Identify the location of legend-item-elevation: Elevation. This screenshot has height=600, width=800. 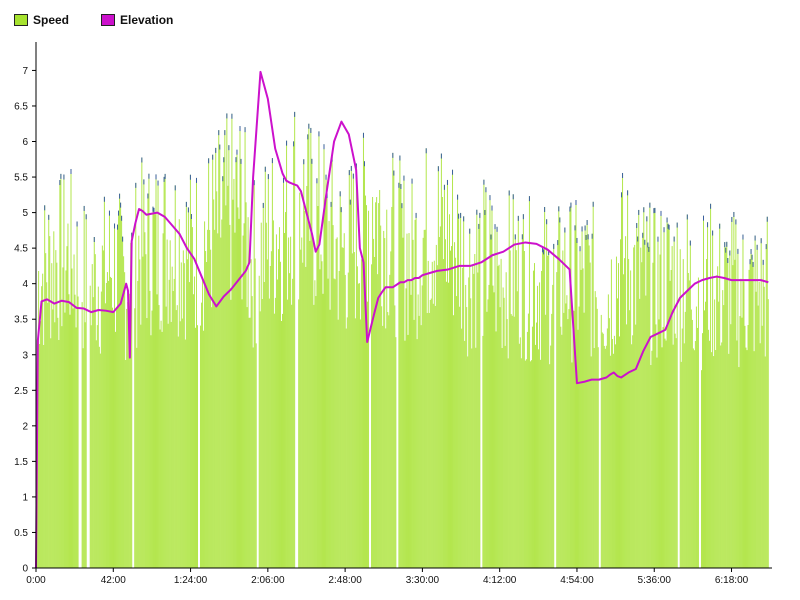
(137, 20).